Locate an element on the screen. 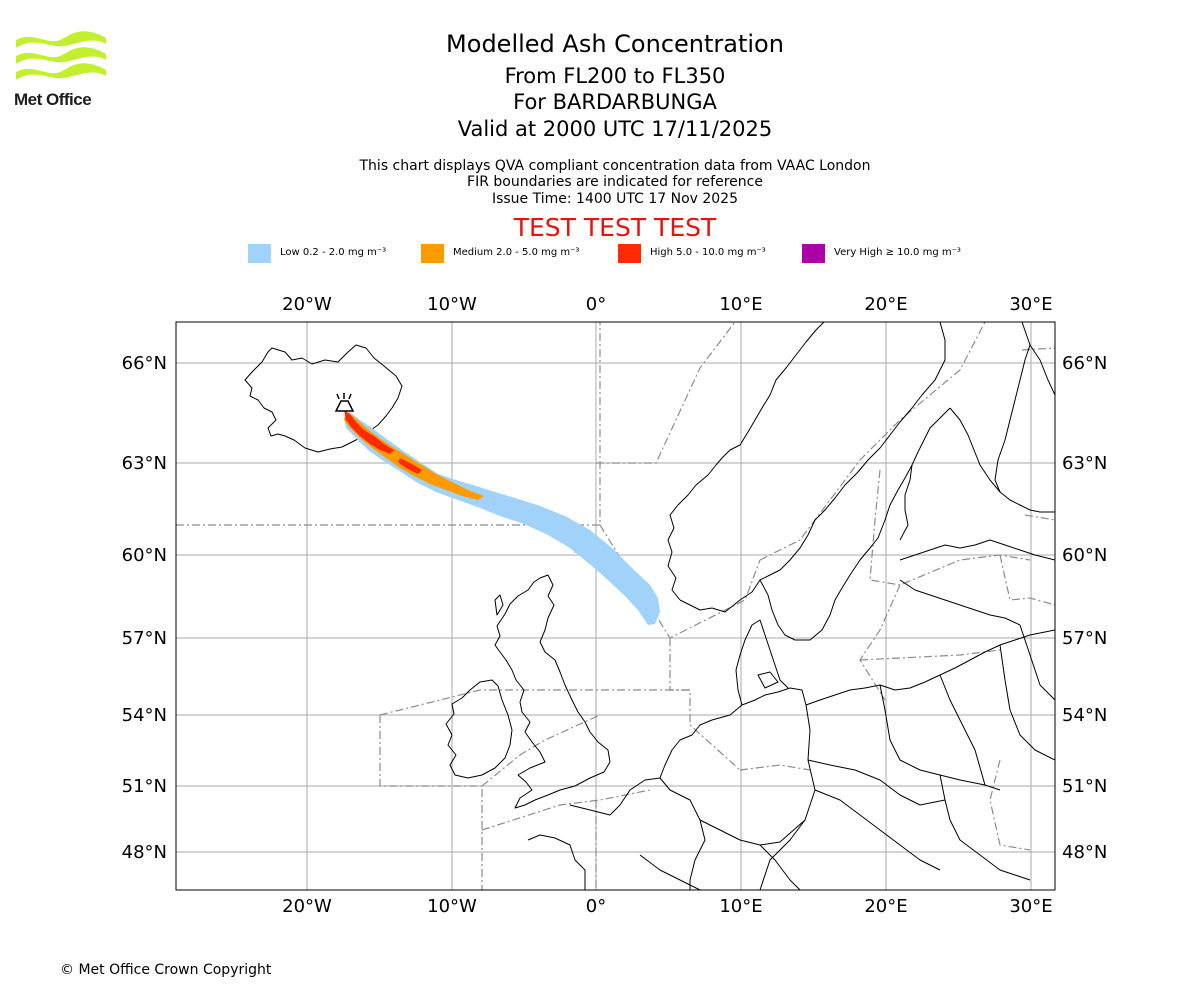 The height and width of the screenshot is (1000, 1200). copyright-footer: © Met Office Crown Copyright is located at coordinates (166, 970).